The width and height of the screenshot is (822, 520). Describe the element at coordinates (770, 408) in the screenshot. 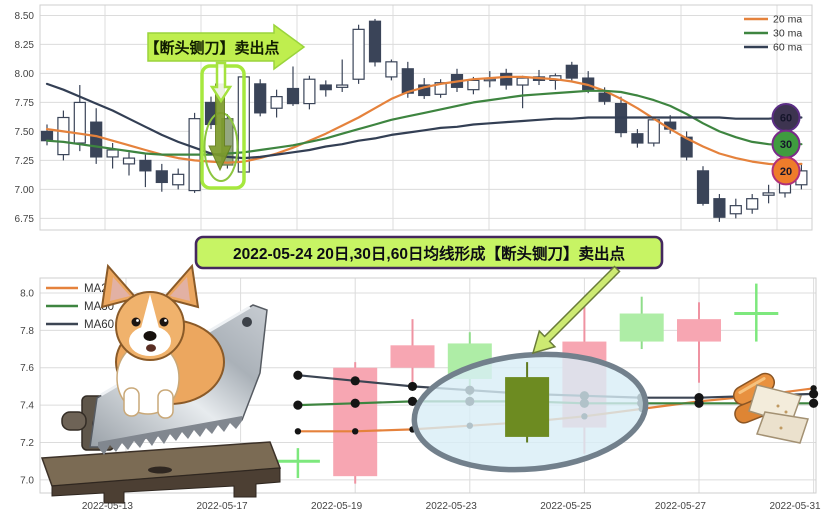

I see `cut-sausage-image` at that location.